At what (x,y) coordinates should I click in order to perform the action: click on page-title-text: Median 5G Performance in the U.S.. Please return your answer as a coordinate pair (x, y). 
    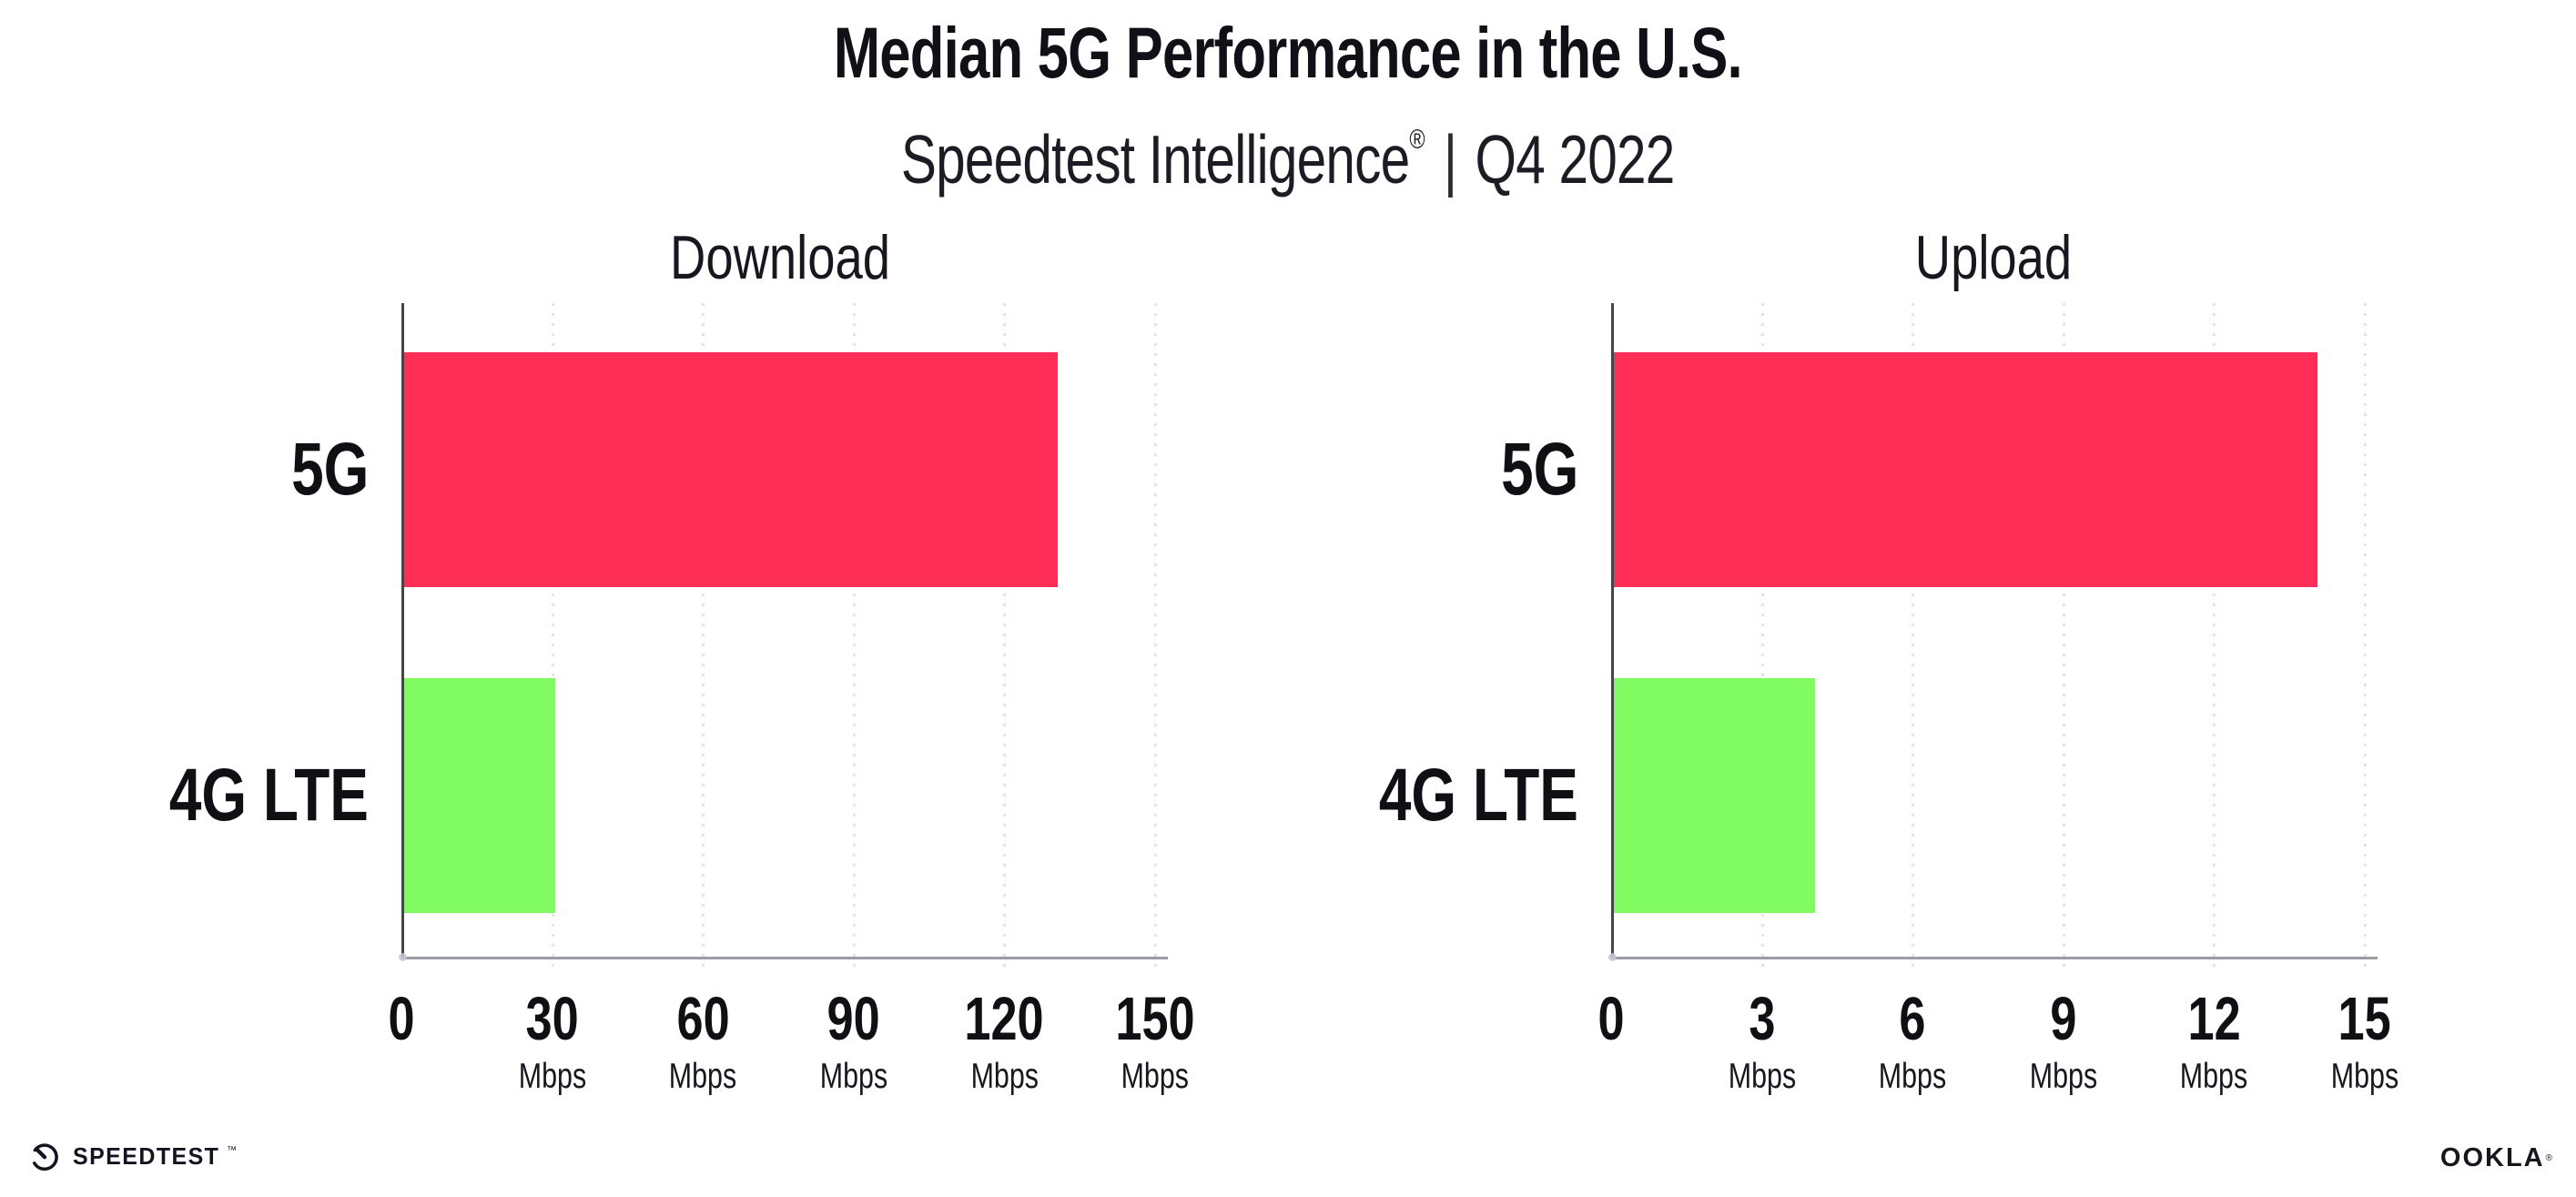
    Looking at the image, I should click on (1288, 53).